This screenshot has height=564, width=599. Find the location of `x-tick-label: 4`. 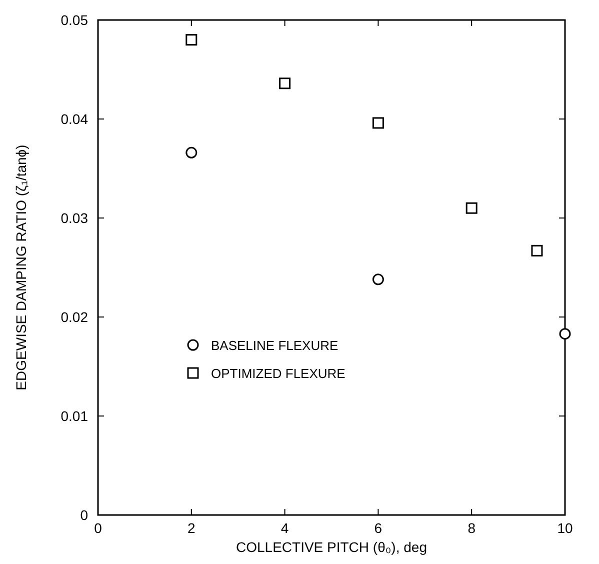

x-tick-label: 4 is located at coordinates (284, 528).